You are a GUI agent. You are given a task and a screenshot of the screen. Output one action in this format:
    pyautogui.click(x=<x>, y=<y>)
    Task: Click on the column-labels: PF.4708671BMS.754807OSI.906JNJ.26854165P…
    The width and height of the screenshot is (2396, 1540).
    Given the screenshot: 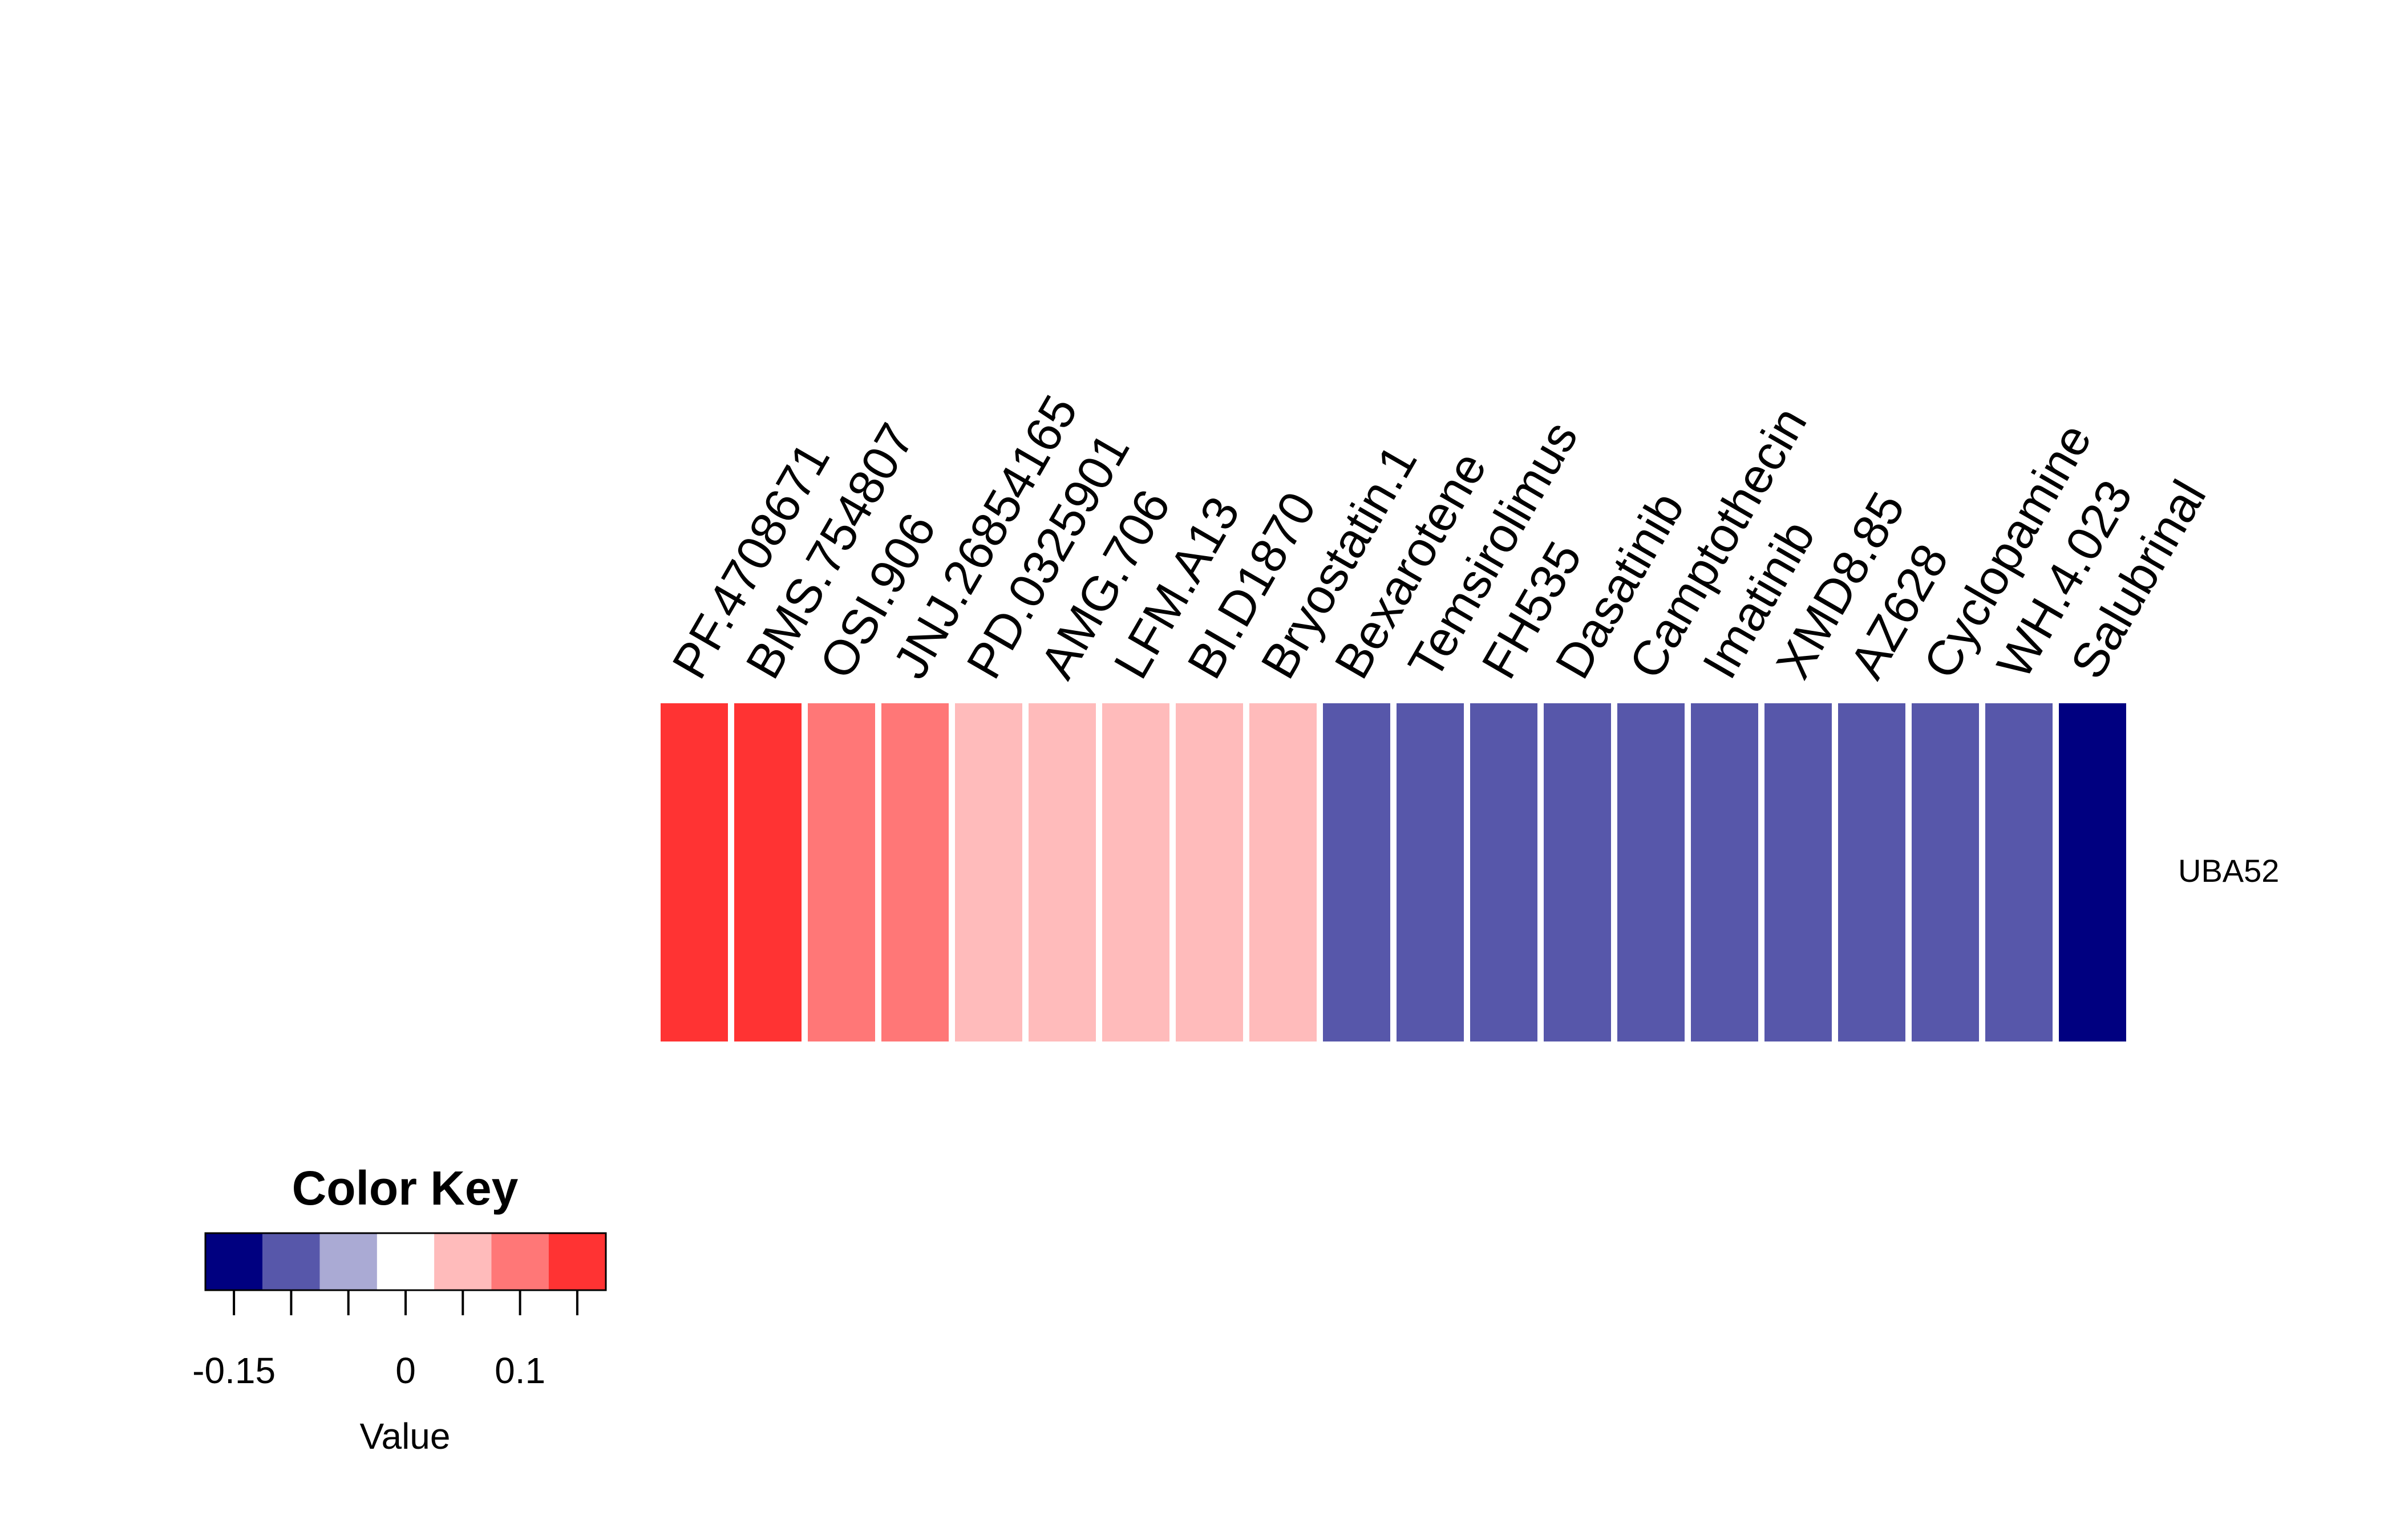 What is the action you would take?
    pyautogui.click(x=1439, y=537)
    